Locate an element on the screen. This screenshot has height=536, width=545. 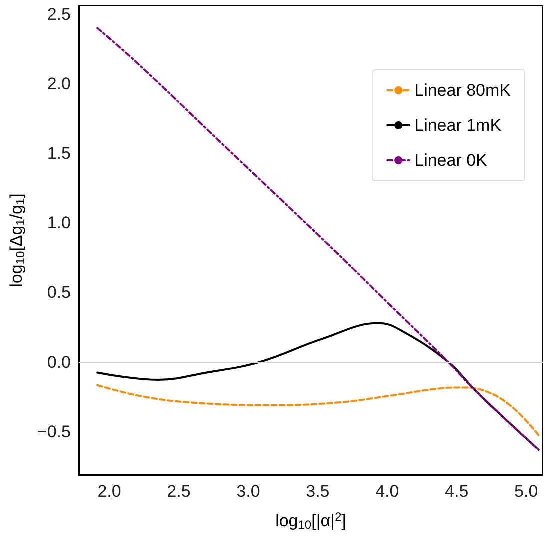
x-tick-label: 3.5 is located at coordinates (318, 491).